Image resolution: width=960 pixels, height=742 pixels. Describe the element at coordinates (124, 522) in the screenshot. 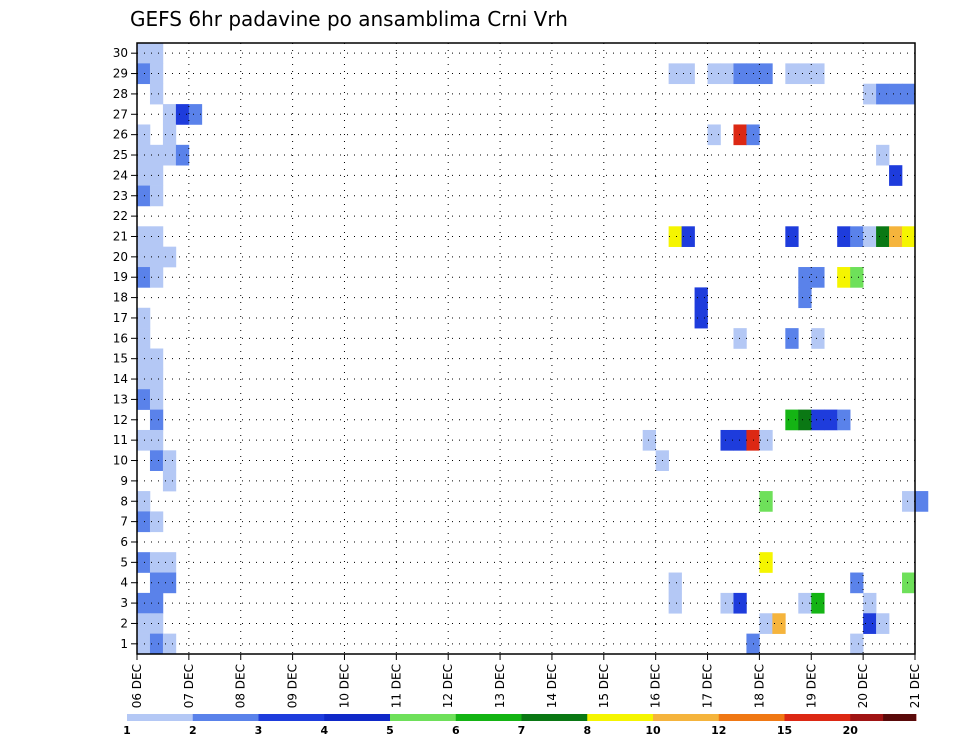

I see `y-tick-label: 7` at that location.